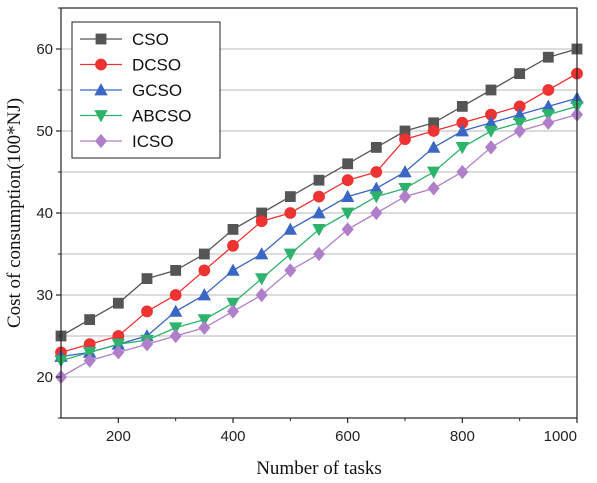 This screenshot has width=597, height=483. What do you see at coordinates (319, 468) in the screenshot?
I see `x-axis-title: Number of tasks` at bounding box center [319, 468].